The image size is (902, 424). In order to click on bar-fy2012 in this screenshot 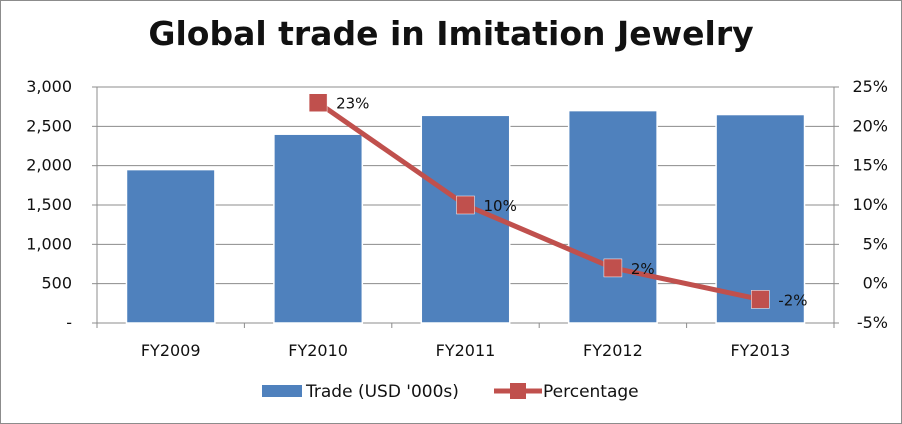, I will do `click(612, 216)`.